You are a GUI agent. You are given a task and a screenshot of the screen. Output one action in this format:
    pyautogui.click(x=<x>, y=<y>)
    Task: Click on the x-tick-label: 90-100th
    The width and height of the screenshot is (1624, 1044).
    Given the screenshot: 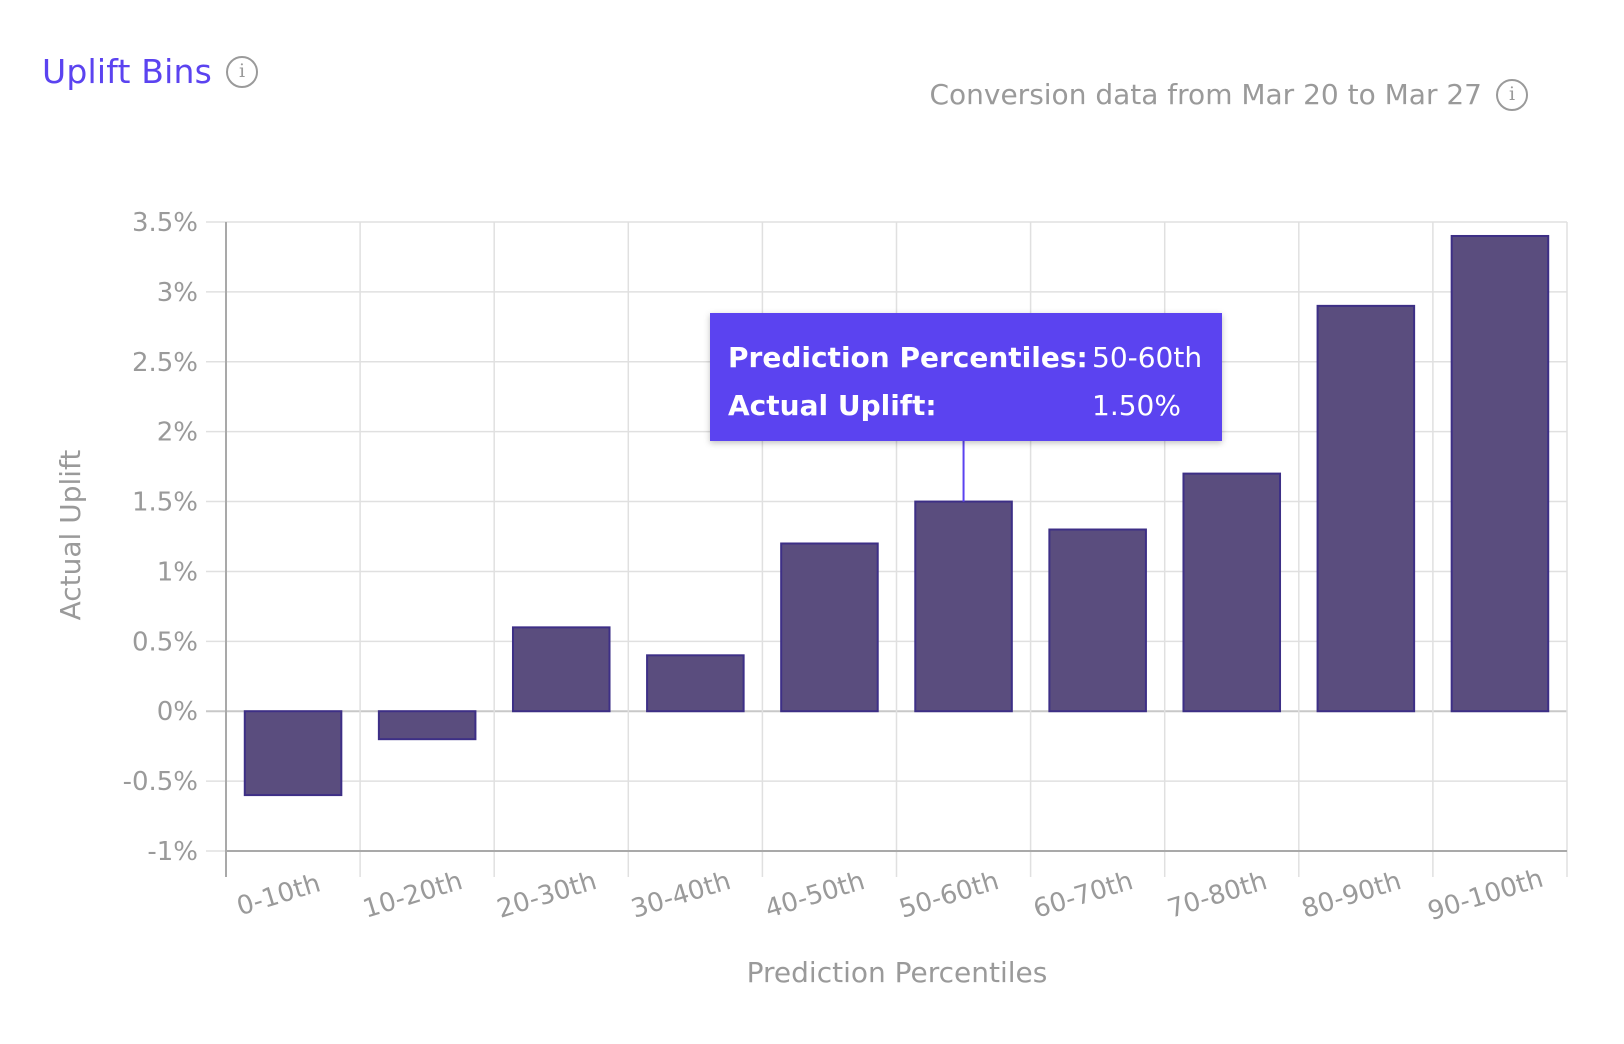 What is the action you would take?
    pyautogui.click(x=1485, y=895)
    